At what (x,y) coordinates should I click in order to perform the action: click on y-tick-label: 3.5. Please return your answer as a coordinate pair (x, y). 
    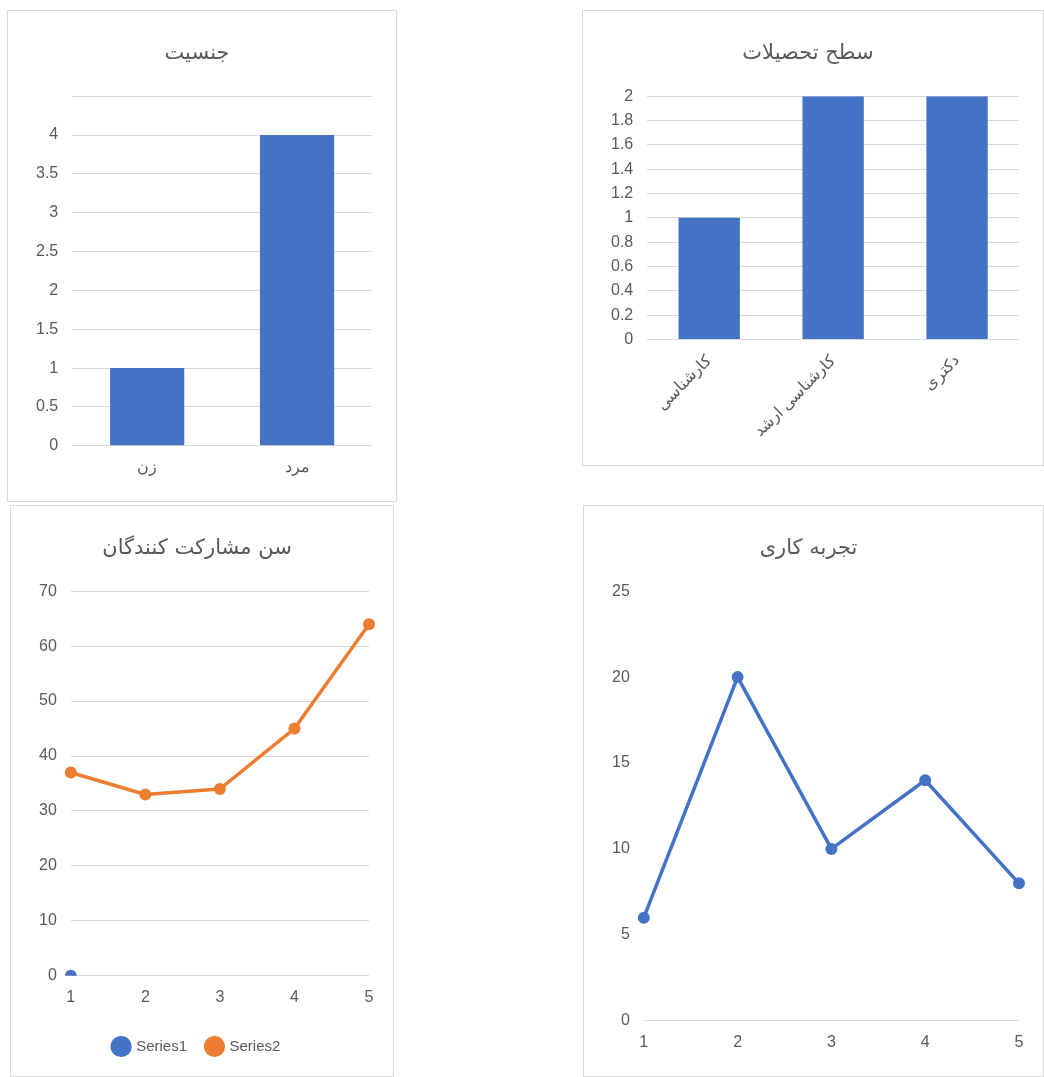
    Looking at the image, I should click on (47, 173).